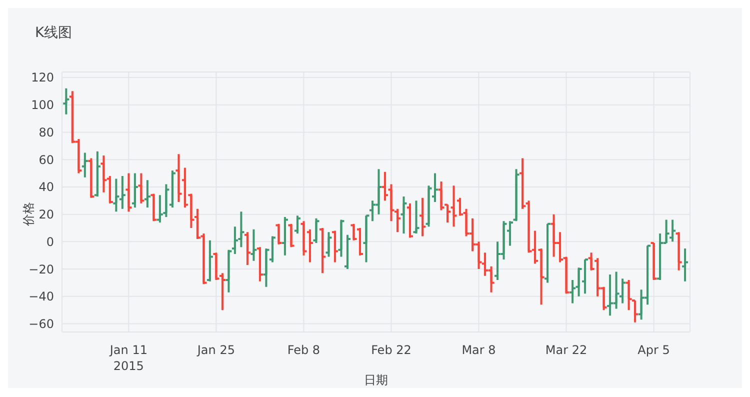 The width and height of the screenshot is (750, 397). Describe the element at coordinates (479, 350) in the screenshot. I see `x-tick-label: Mar 8` at that location.